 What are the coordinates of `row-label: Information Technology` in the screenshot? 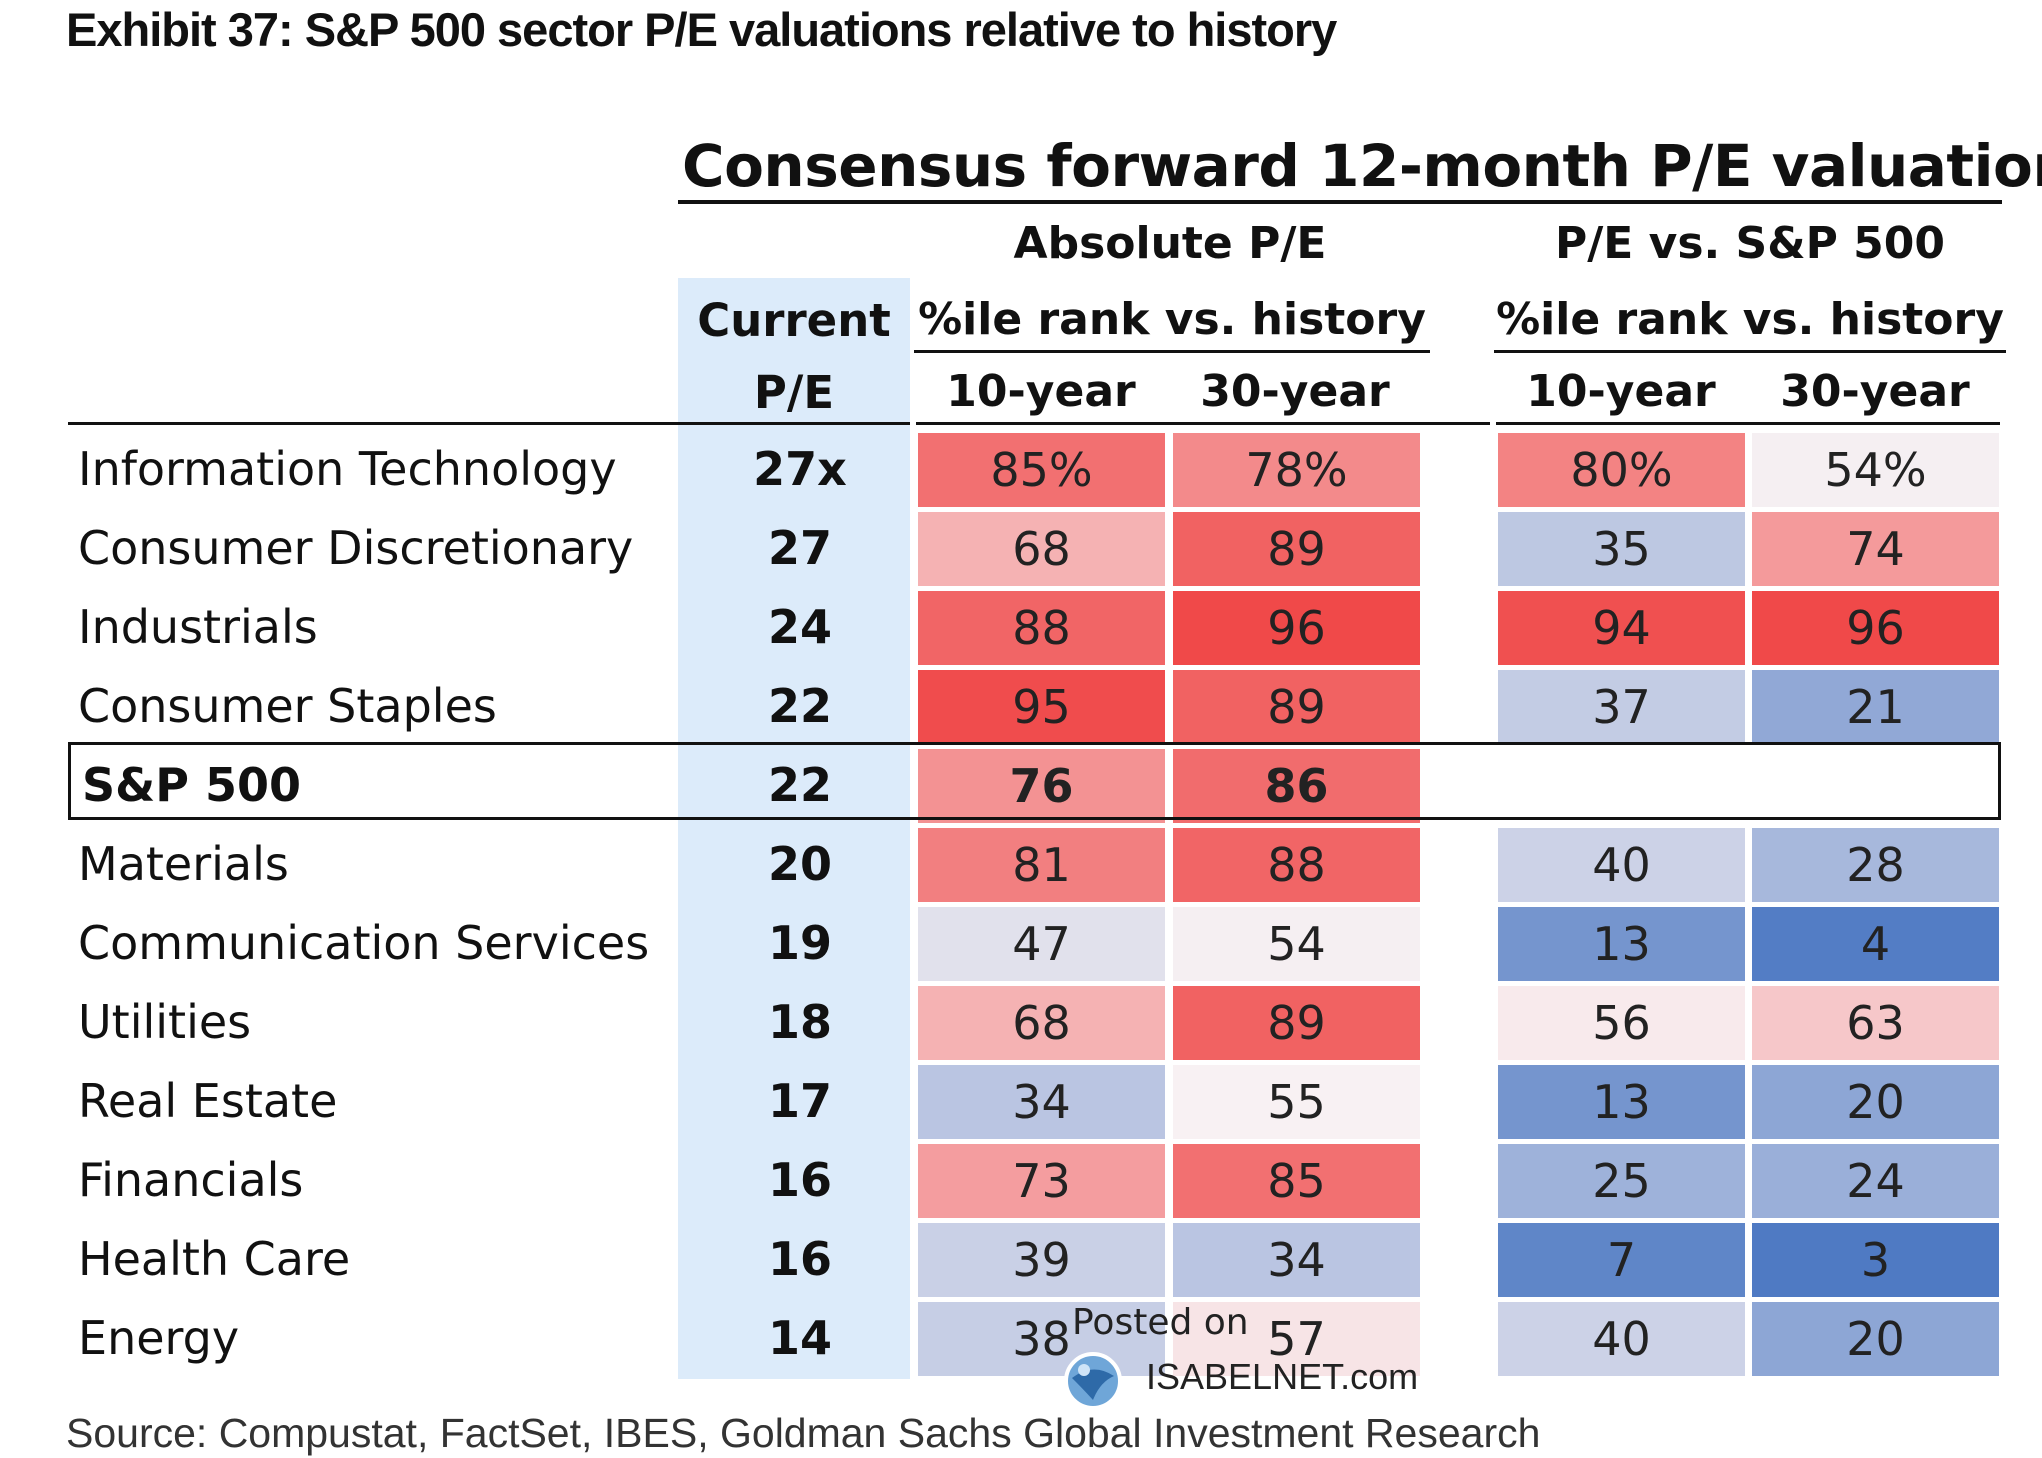 It's located at (347, 469).